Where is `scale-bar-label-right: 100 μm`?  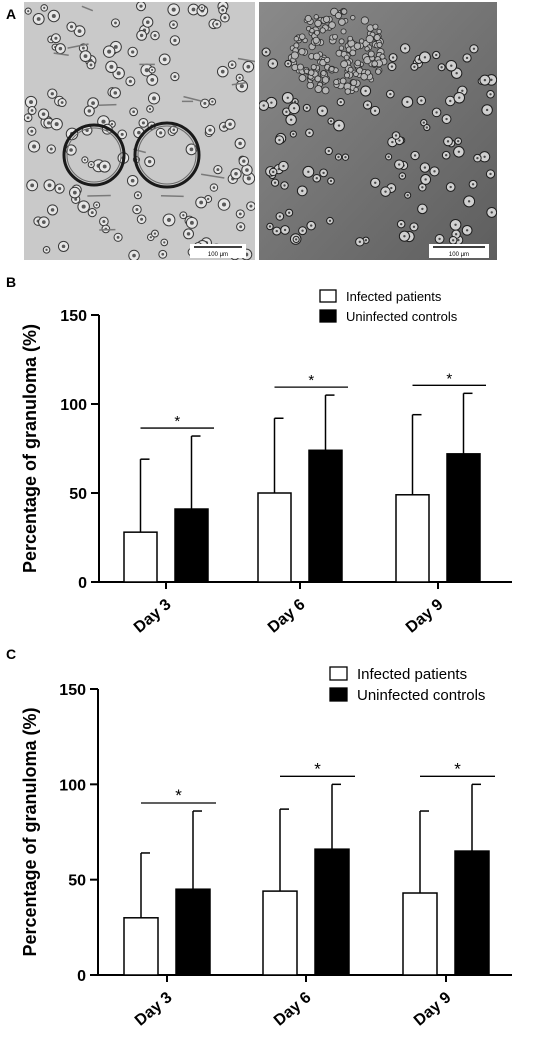
scale-bar-label-right: 100 μm is located at coordinates (459, 255).